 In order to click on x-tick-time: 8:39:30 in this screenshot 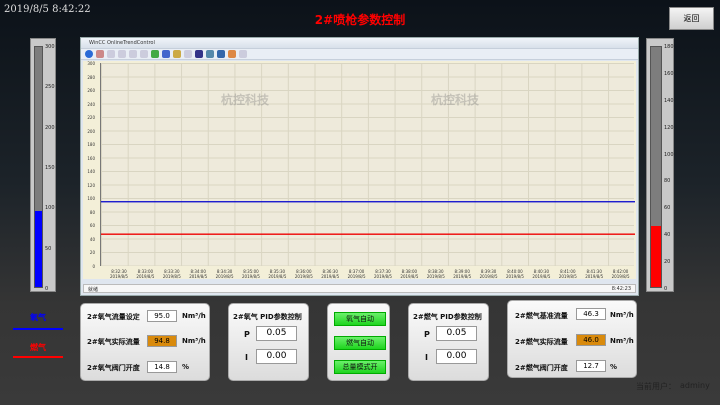, I will do `click(488, 271)`.